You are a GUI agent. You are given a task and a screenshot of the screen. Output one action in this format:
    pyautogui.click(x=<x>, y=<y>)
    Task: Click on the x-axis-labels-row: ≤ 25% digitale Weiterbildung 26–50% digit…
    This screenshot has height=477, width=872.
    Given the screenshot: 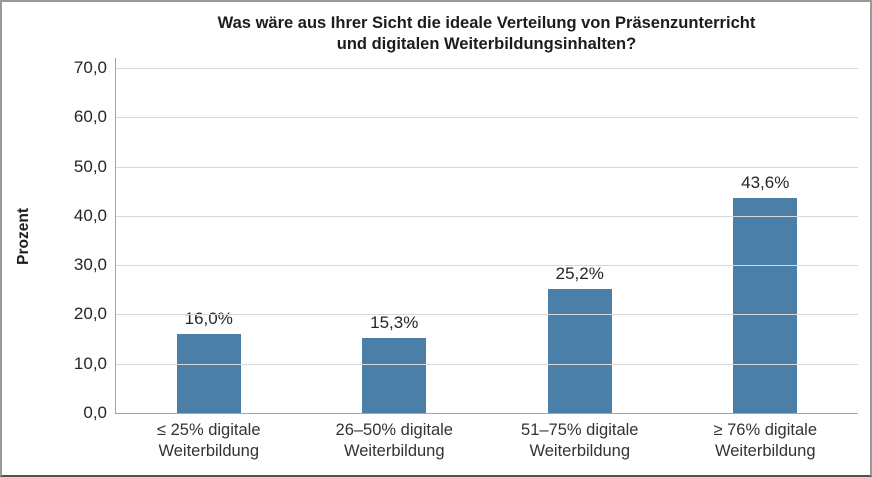 What is the action you would take?
    pyautogui.click(x=436, y=441)
    